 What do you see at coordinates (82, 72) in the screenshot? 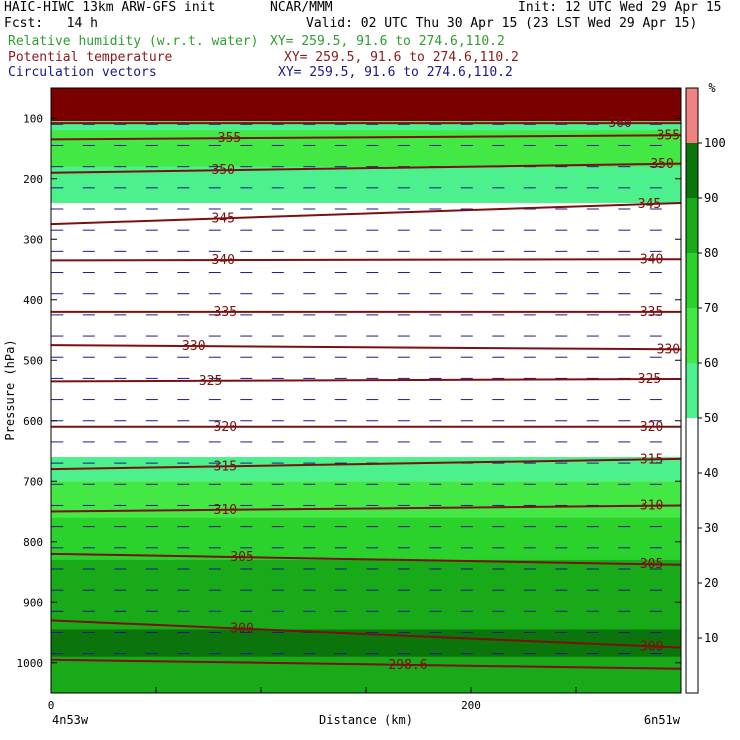
I see `legend-vector-label: Circulation vectors` at bounding box center [82, 72].